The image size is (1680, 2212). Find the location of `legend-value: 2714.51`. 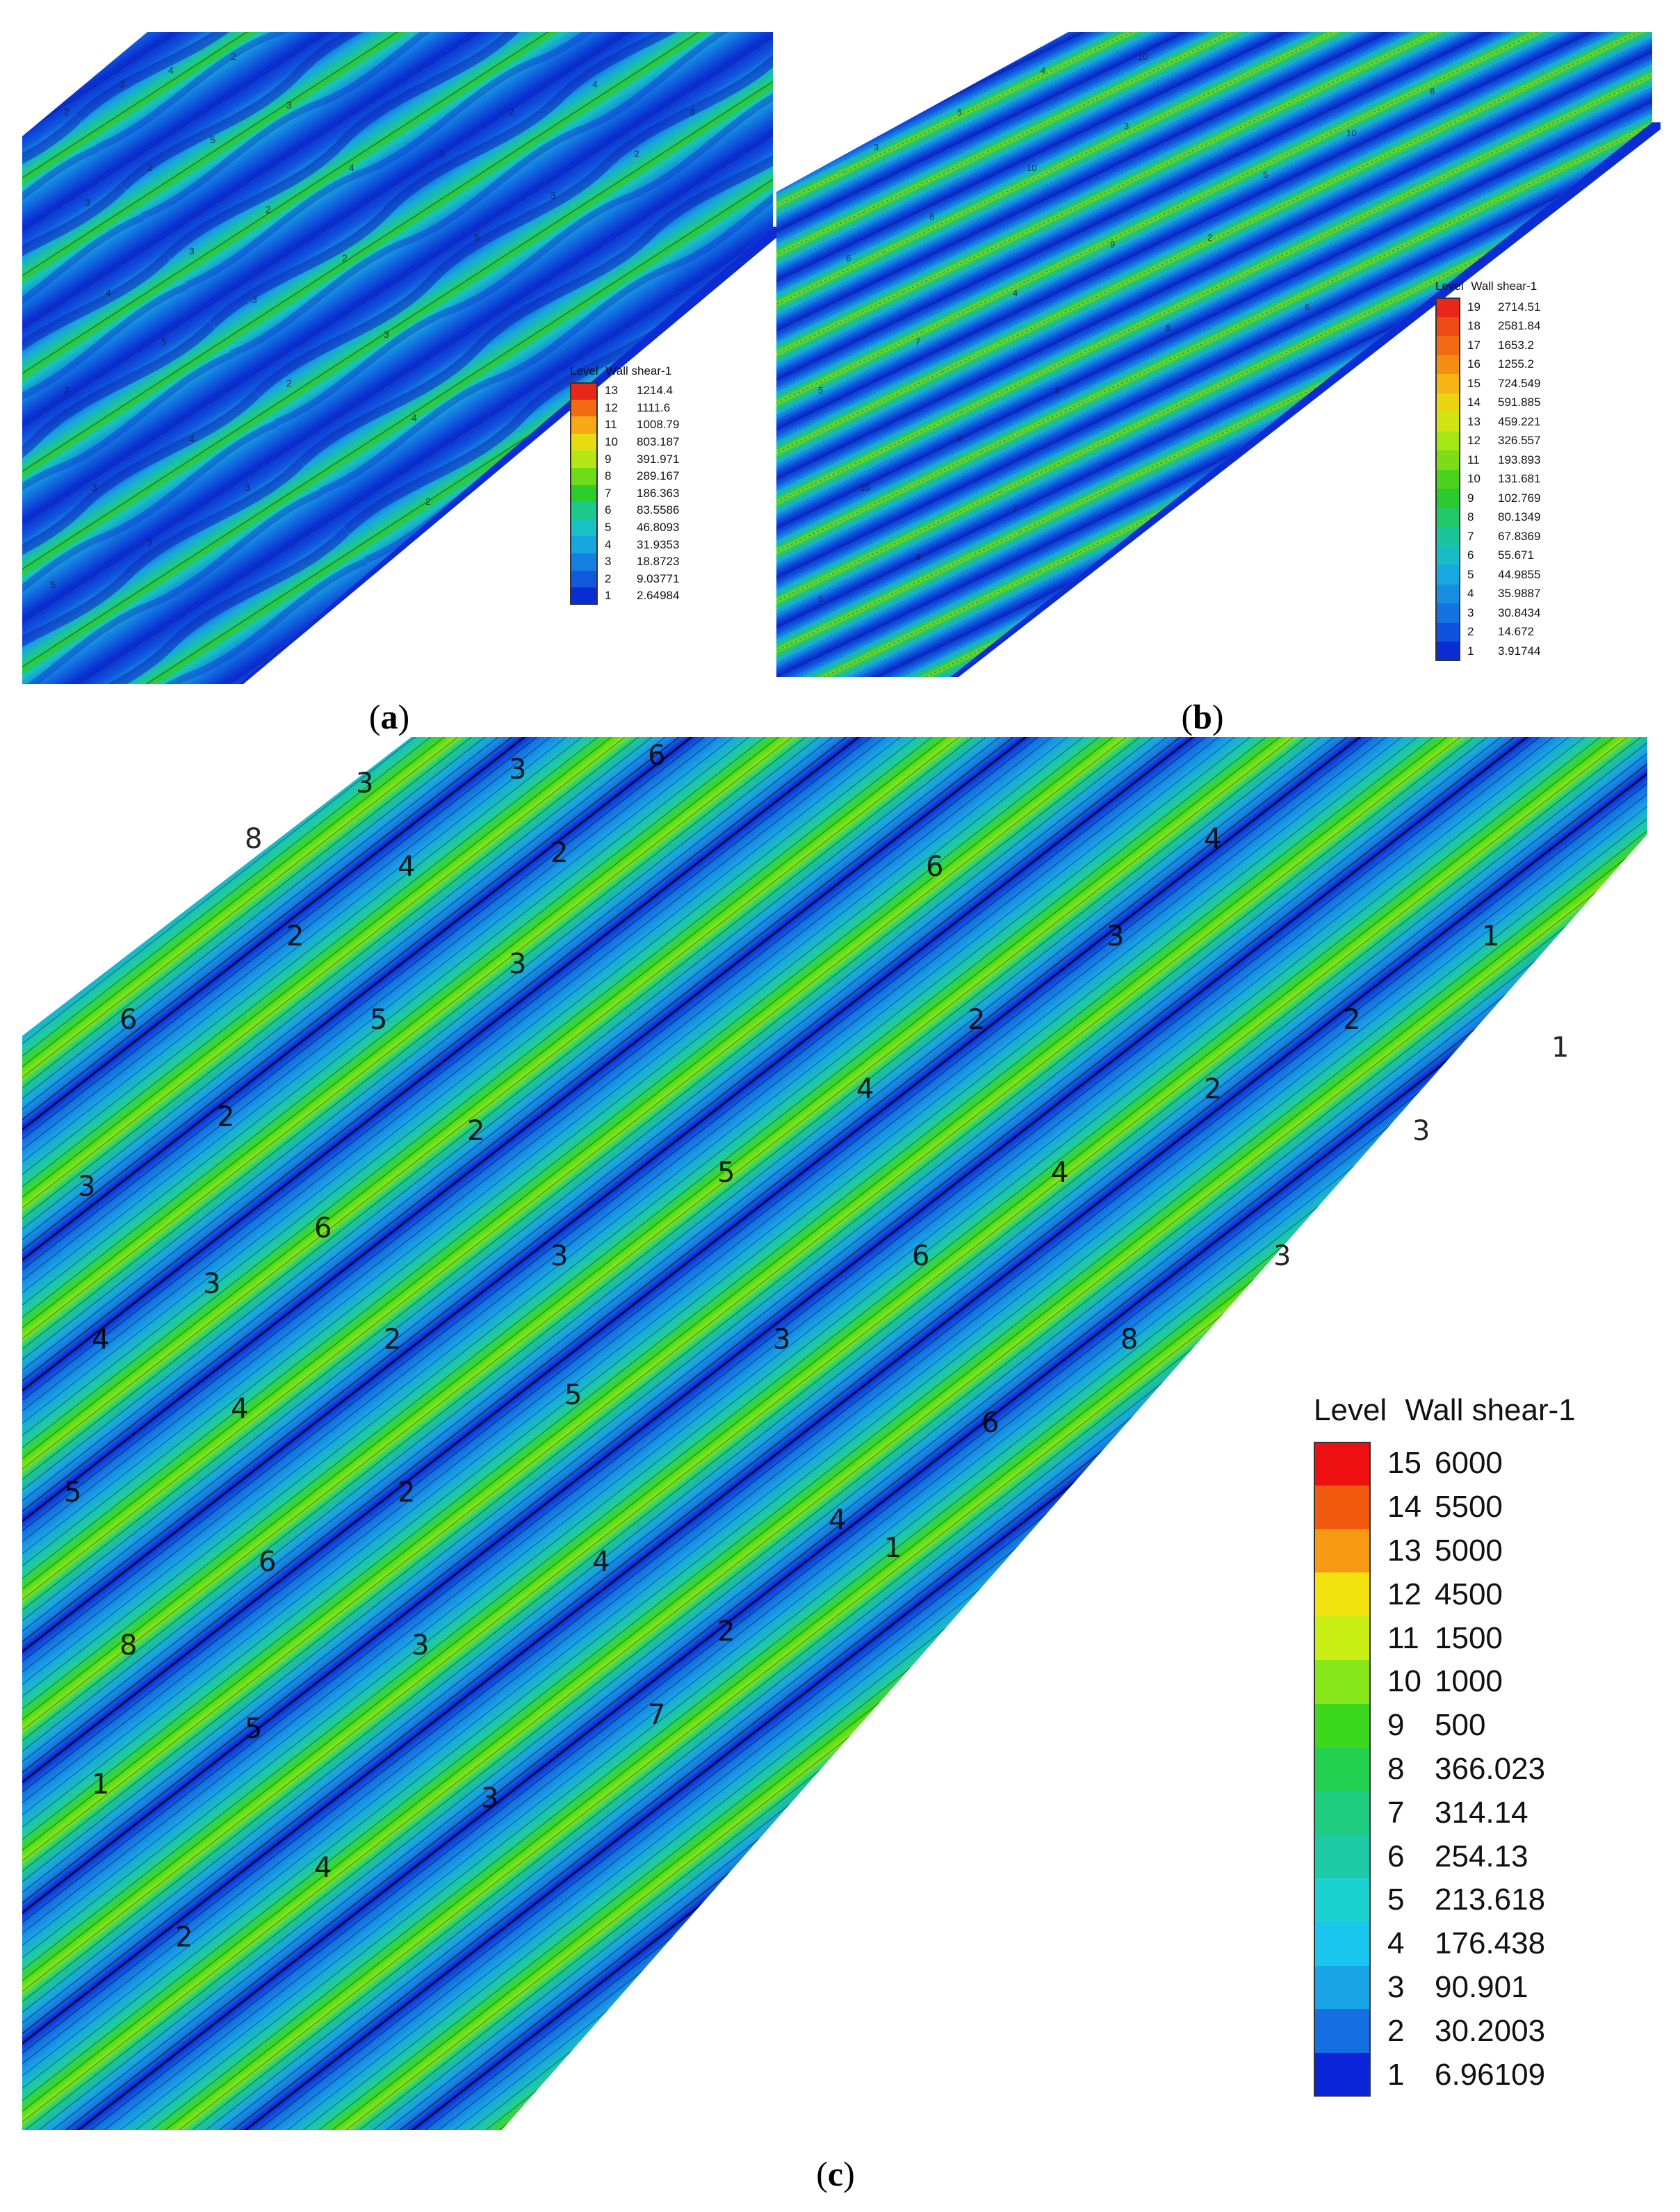

legend-value: 2714.51 is located at coordinates (1520, 307).